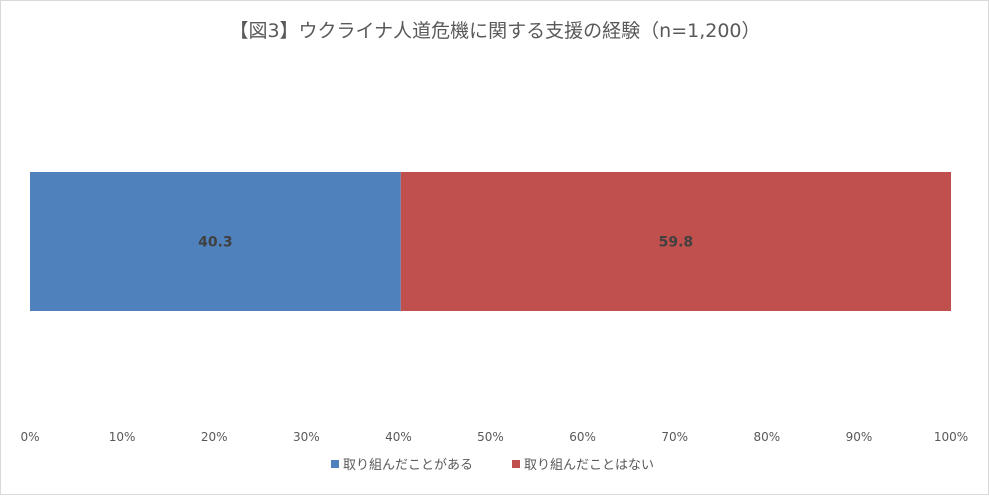  Describe the element at coordinates (306, 437) in the screenshot. I see `x-tick-label: 30%` at that location.